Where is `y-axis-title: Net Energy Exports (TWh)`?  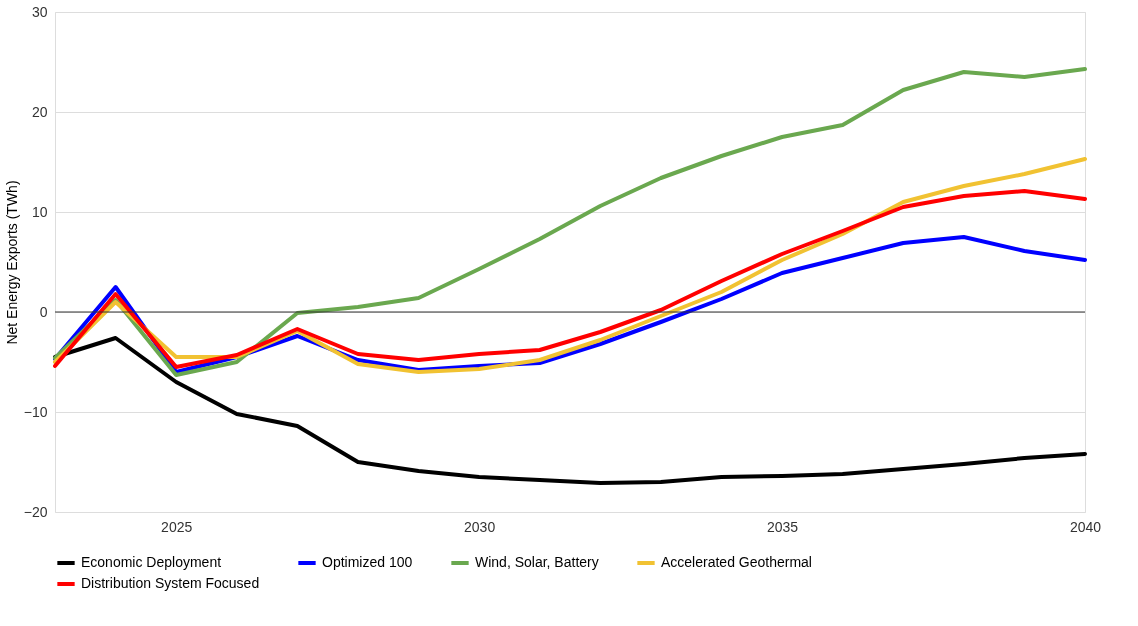 y-axis-title: Net Energy Exports (TWh) is located at coordinates (11, 262).